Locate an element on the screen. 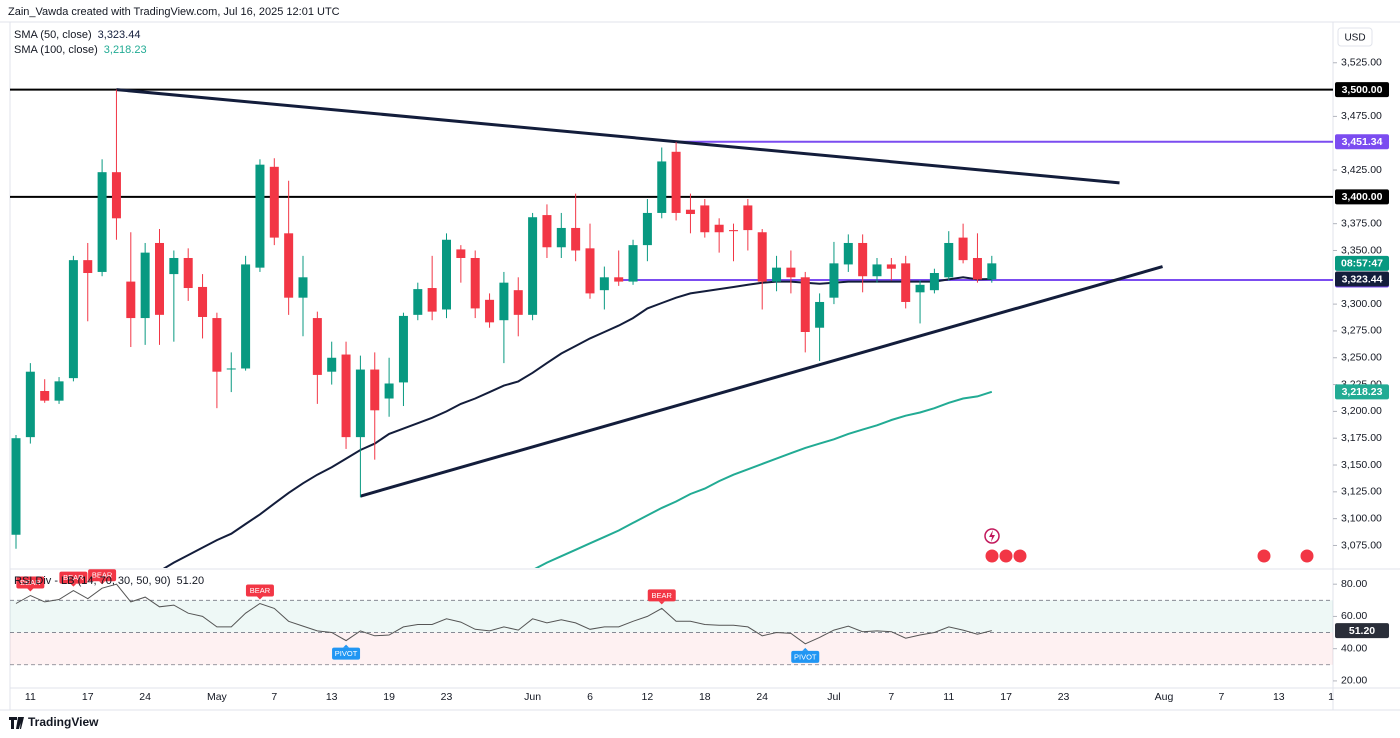 The height and width of the screenshot is (738, 1400). y-tick-label: 3,300.00 is located at coordinates (1361, 304).